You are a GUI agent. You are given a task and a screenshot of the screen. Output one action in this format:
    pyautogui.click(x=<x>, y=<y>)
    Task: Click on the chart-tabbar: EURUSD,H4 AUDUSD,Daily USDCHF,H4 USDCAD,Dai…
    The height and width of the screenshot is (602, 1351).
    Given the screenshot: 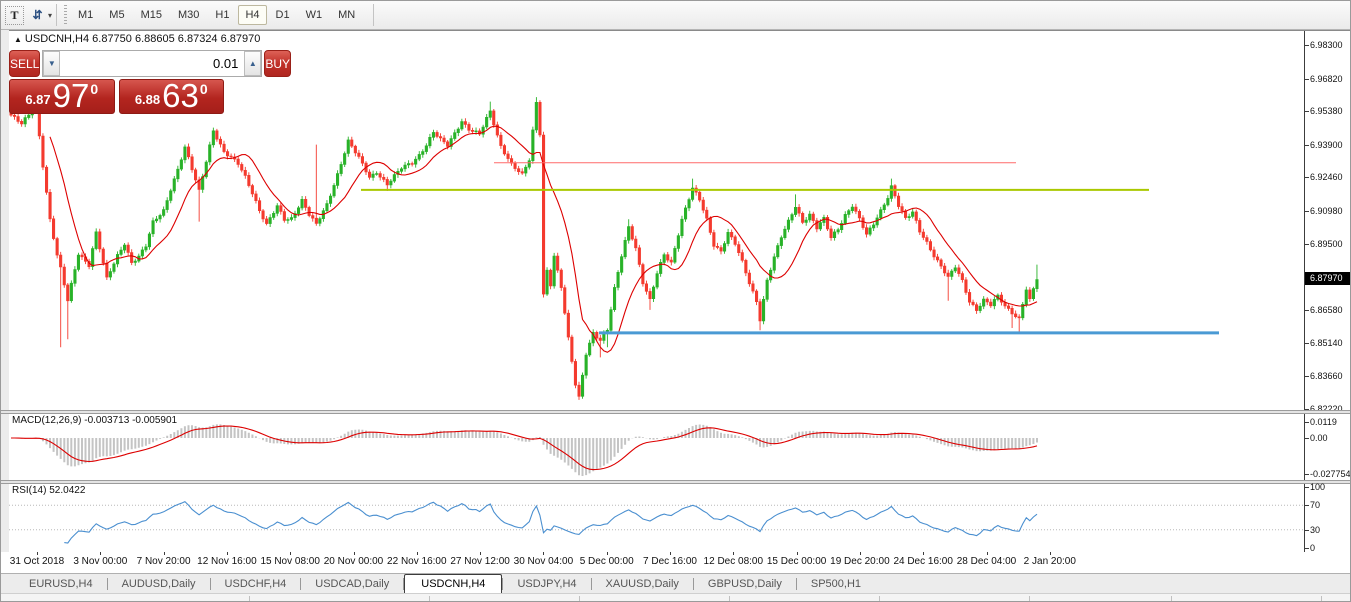 What is the action you would take?
    pyautogui.click(x=675, y=583)
    